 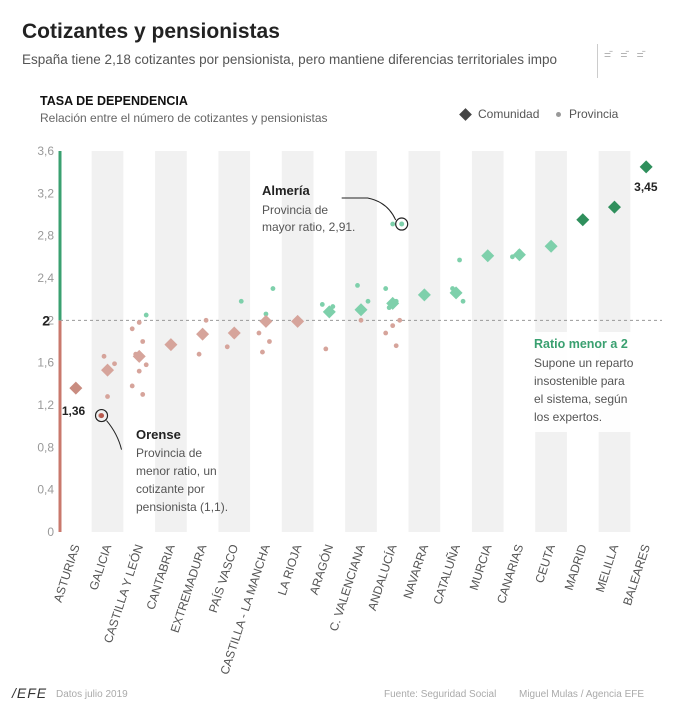 What do you see at coordinates (584, 363) in the screenshot?
I see `ratio-note-line: Supone un reparto` at bounding box center [584, 363].